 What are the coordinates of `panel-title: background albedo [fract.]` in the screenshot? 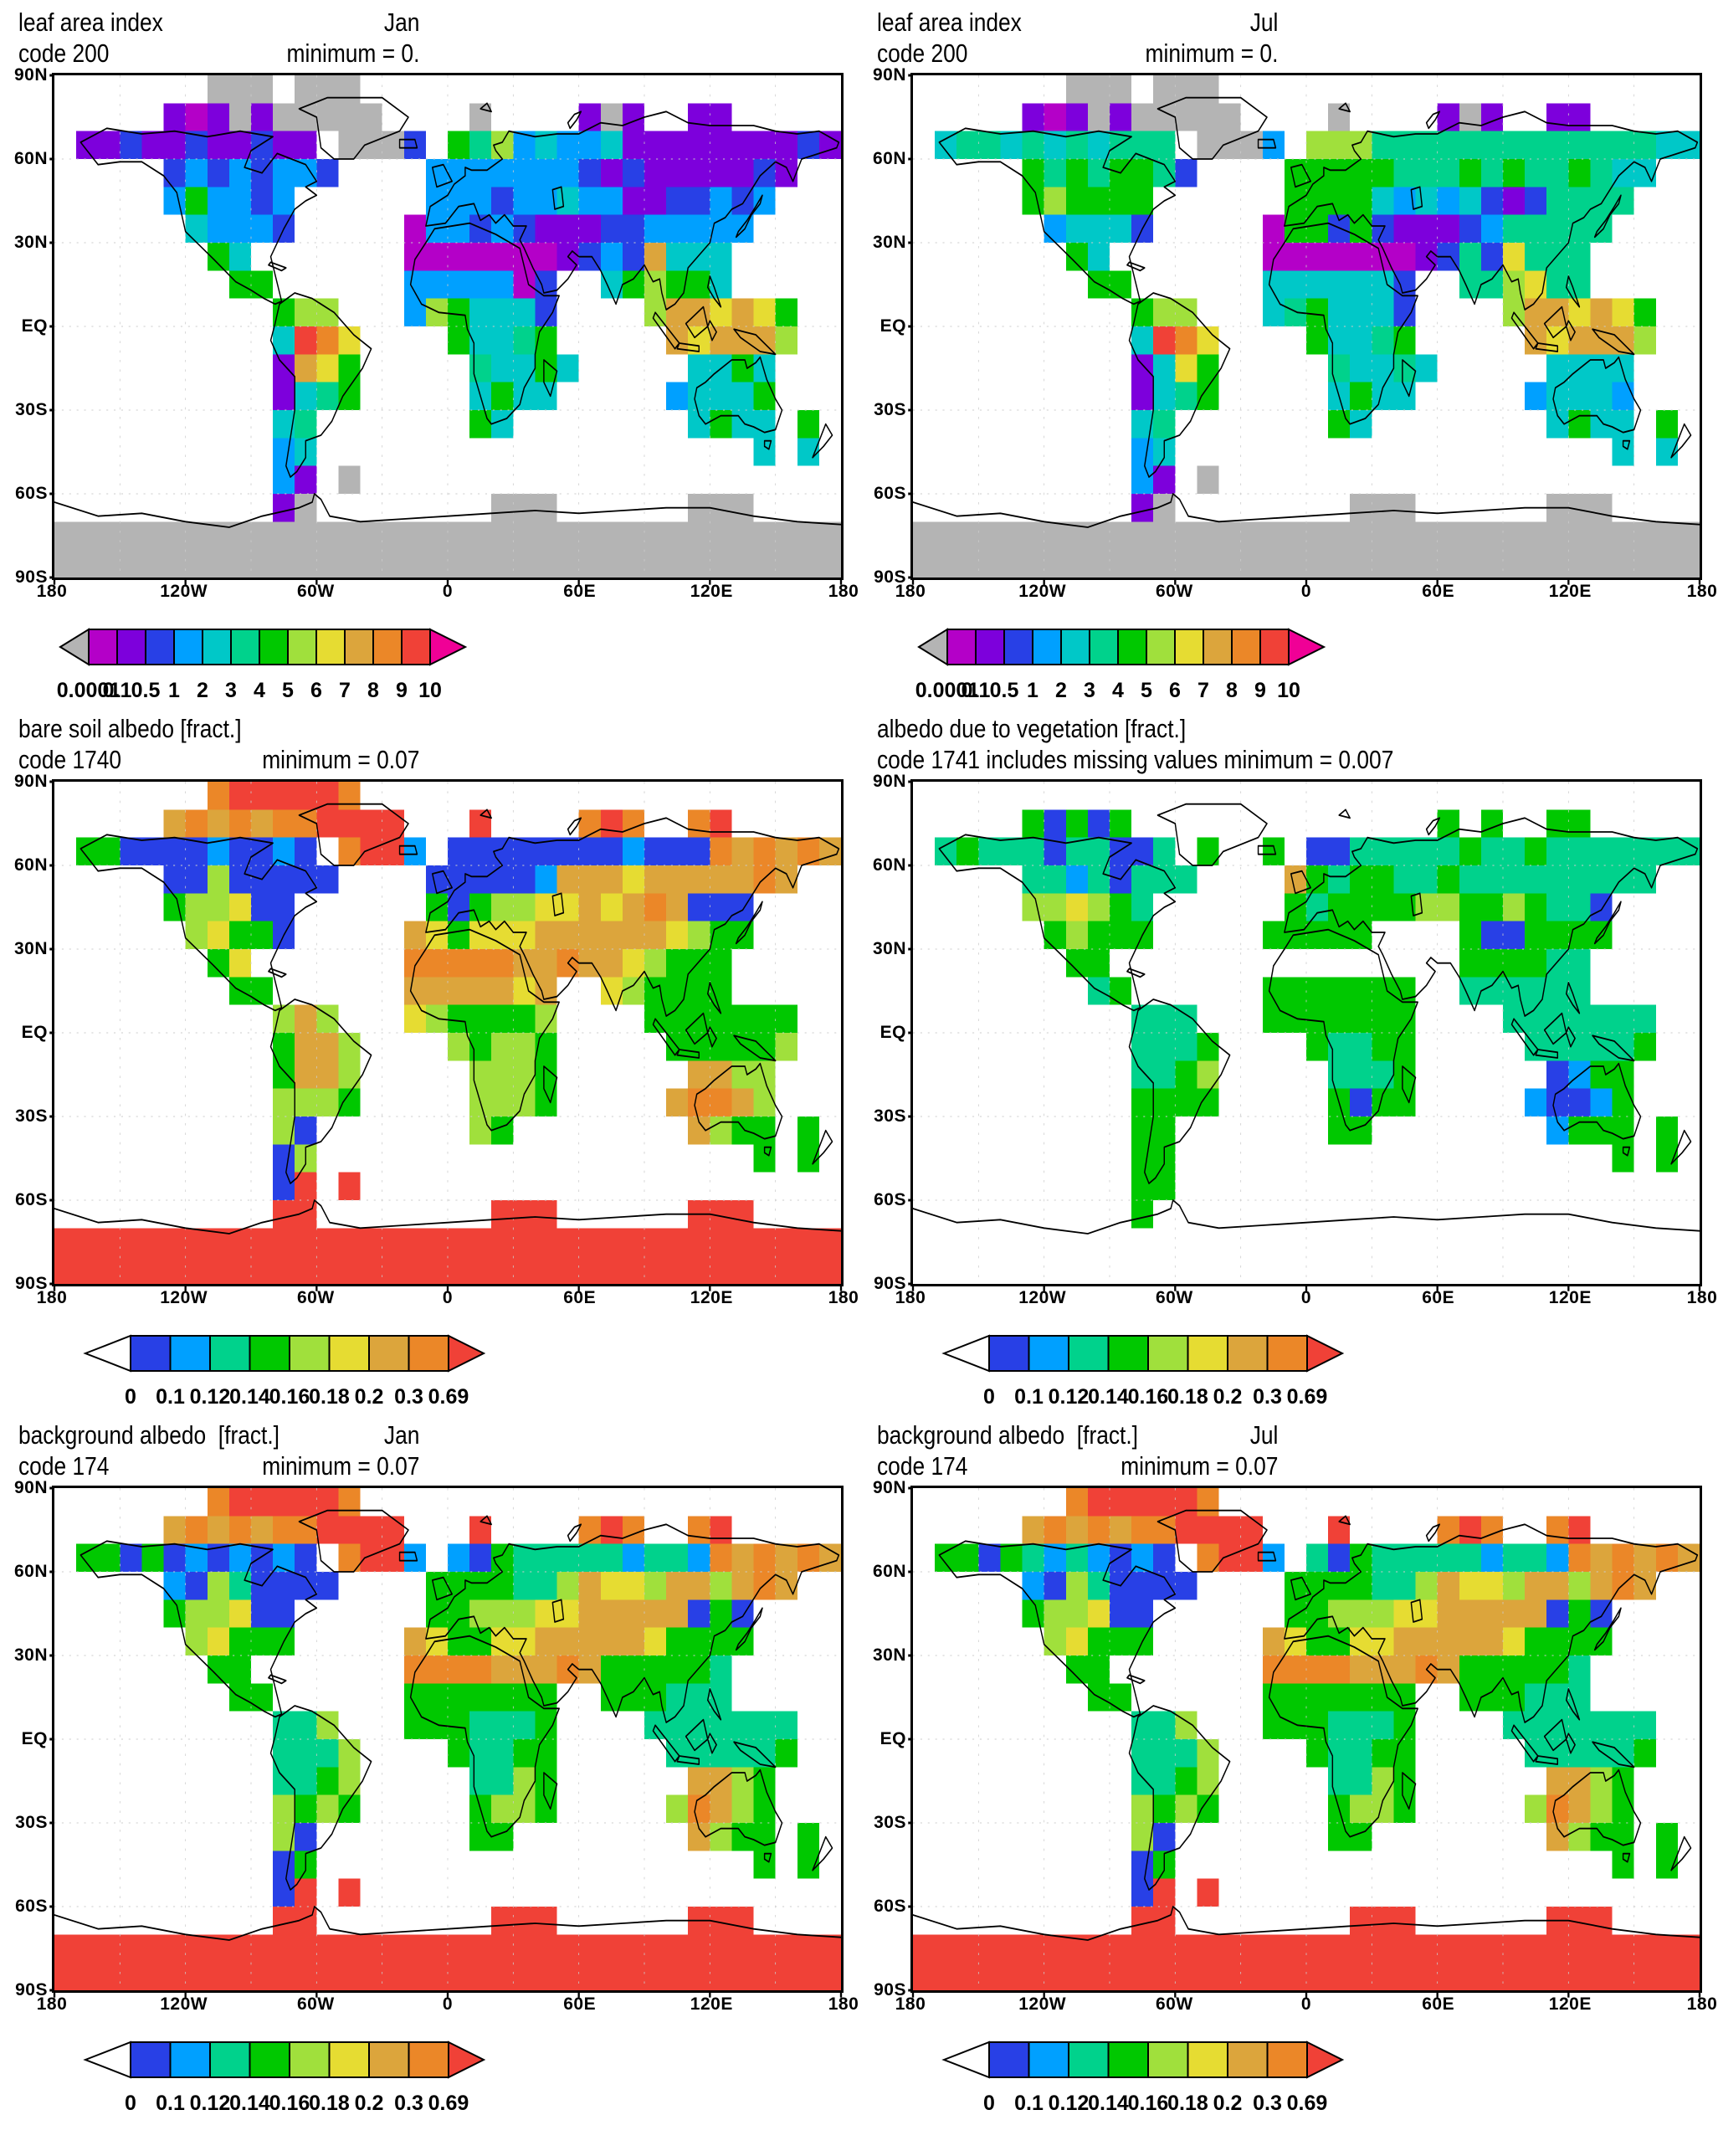 It's located at (1008, 1435).